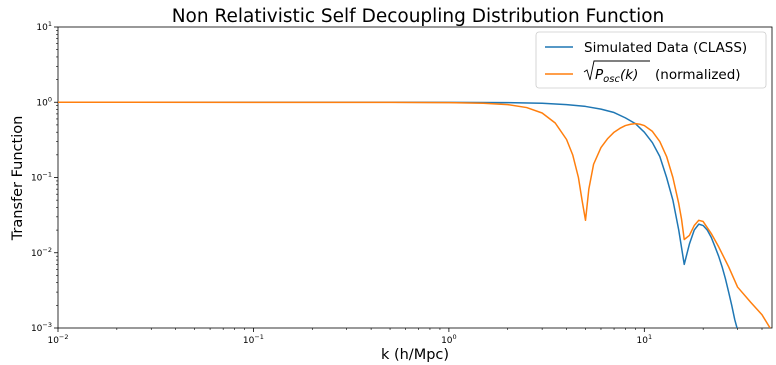 The height and width of the screenshot is (365, 776). Describe the element at coordinates (665, 48) in the screenshot. I see `legend-label-simulated: Simulated Data (CLASS)` at that location.